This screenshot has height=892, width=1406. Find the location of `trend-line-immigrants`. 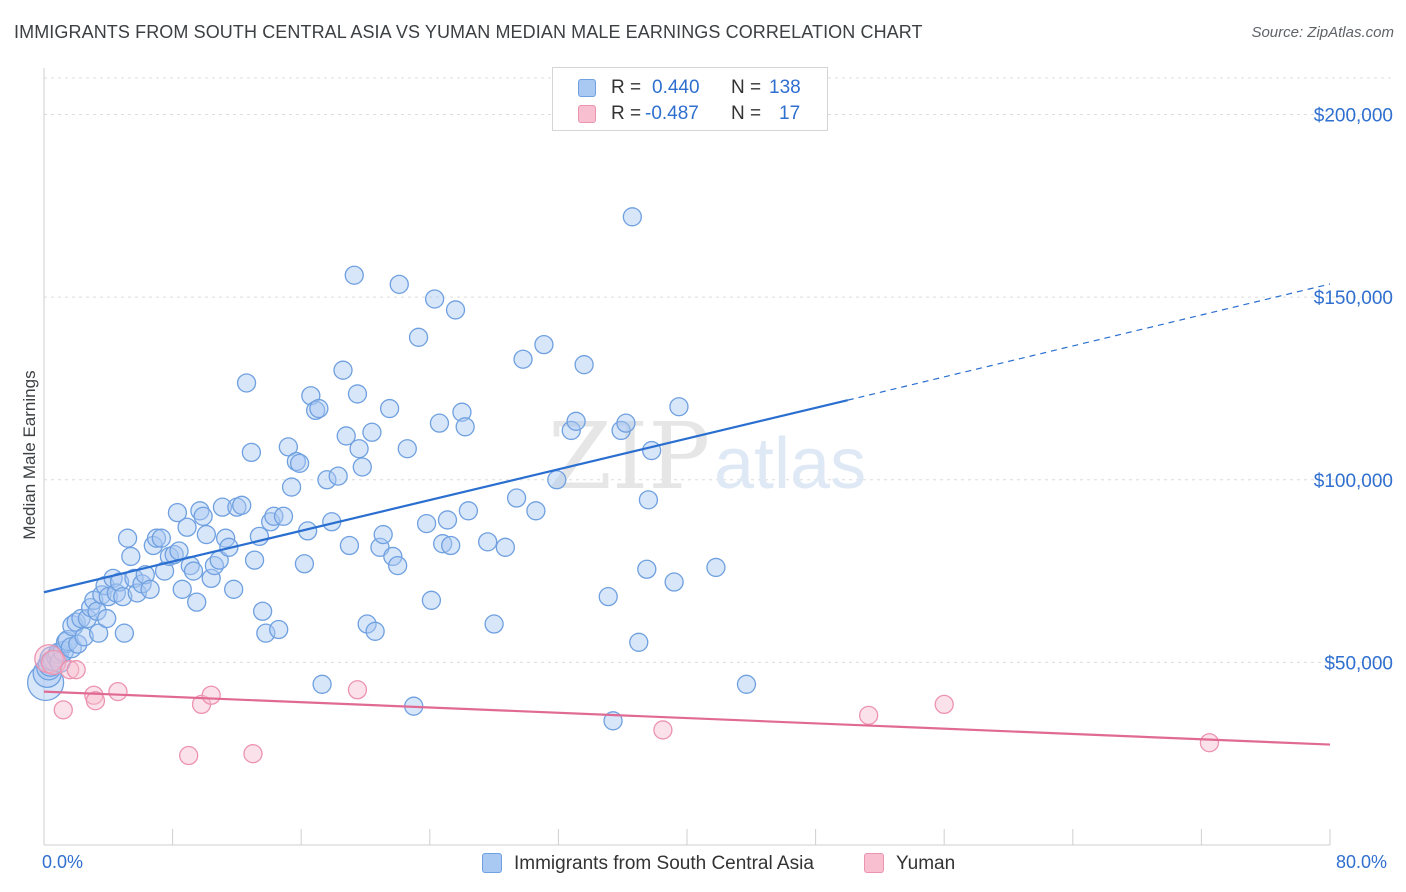

trend-line-immigrants is located at coordinates (446, 496).